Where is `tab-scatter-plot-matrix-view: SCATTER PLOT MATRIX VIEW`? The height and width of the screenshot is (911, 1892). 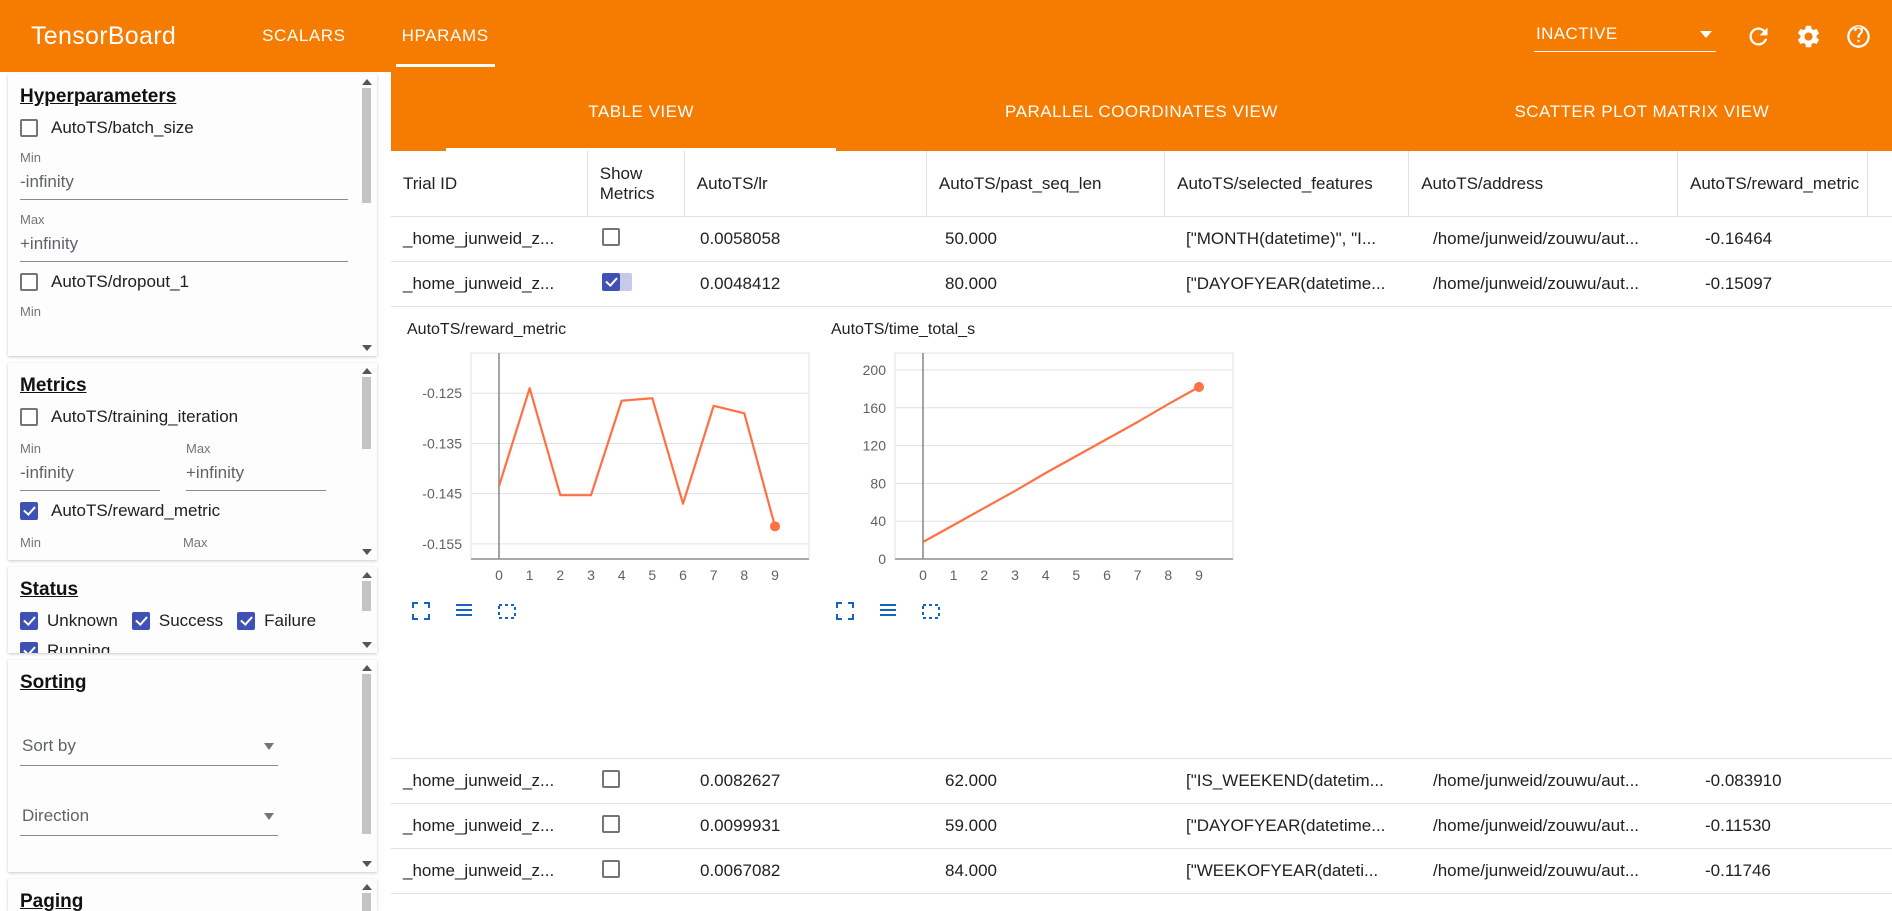
tab-scatter-plot-matrix-view: SCATTER PLOT MATRIX VIEW is located at coordinates (1642, 111).